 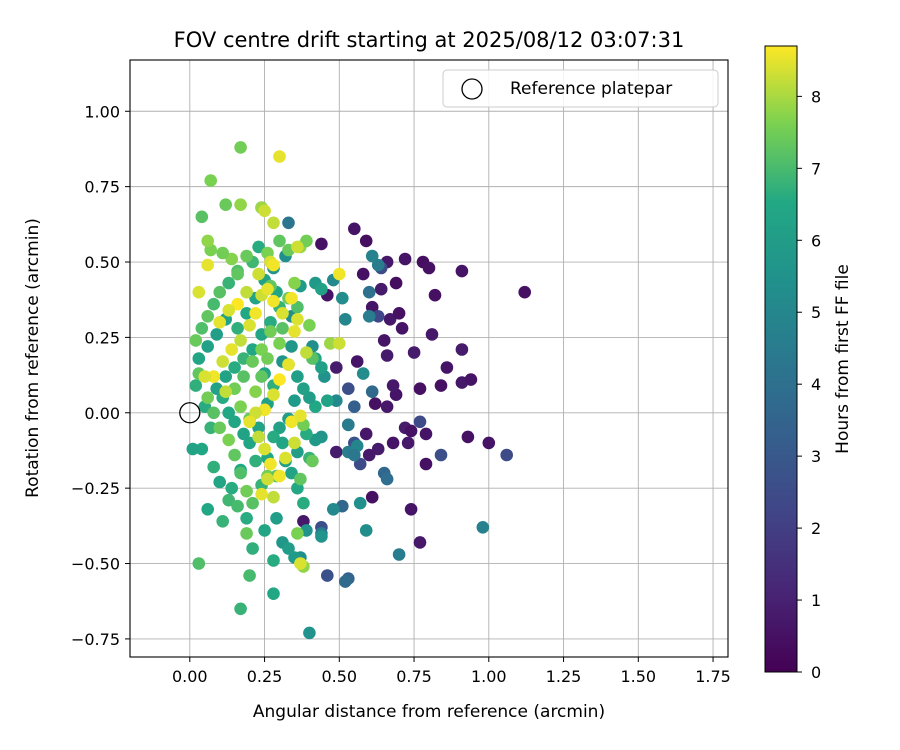 What do you see at coordinates (781, 359) in the screenshot?
I see `colorbar` at bounding box center [781, 359].